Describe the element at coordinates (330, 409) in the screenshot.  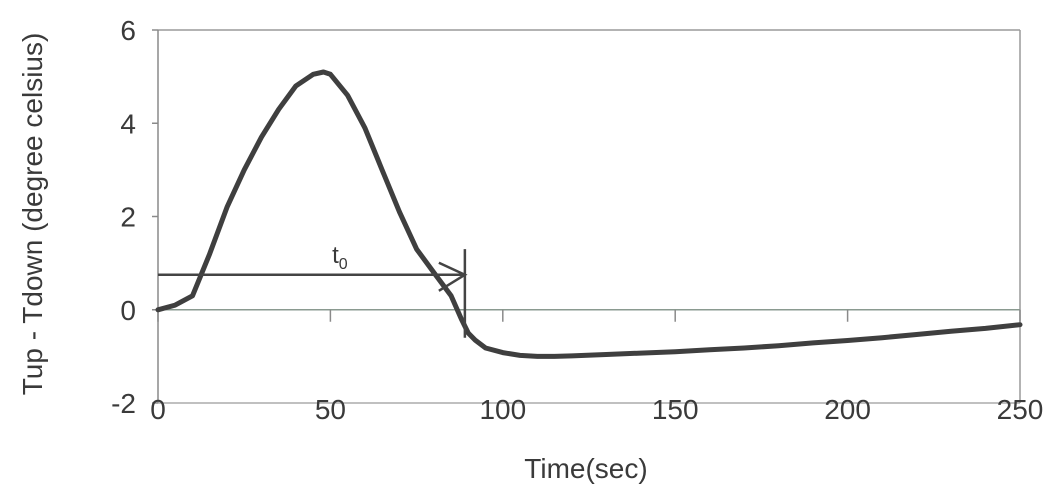
I see `x-tick-label: 50` at that location.